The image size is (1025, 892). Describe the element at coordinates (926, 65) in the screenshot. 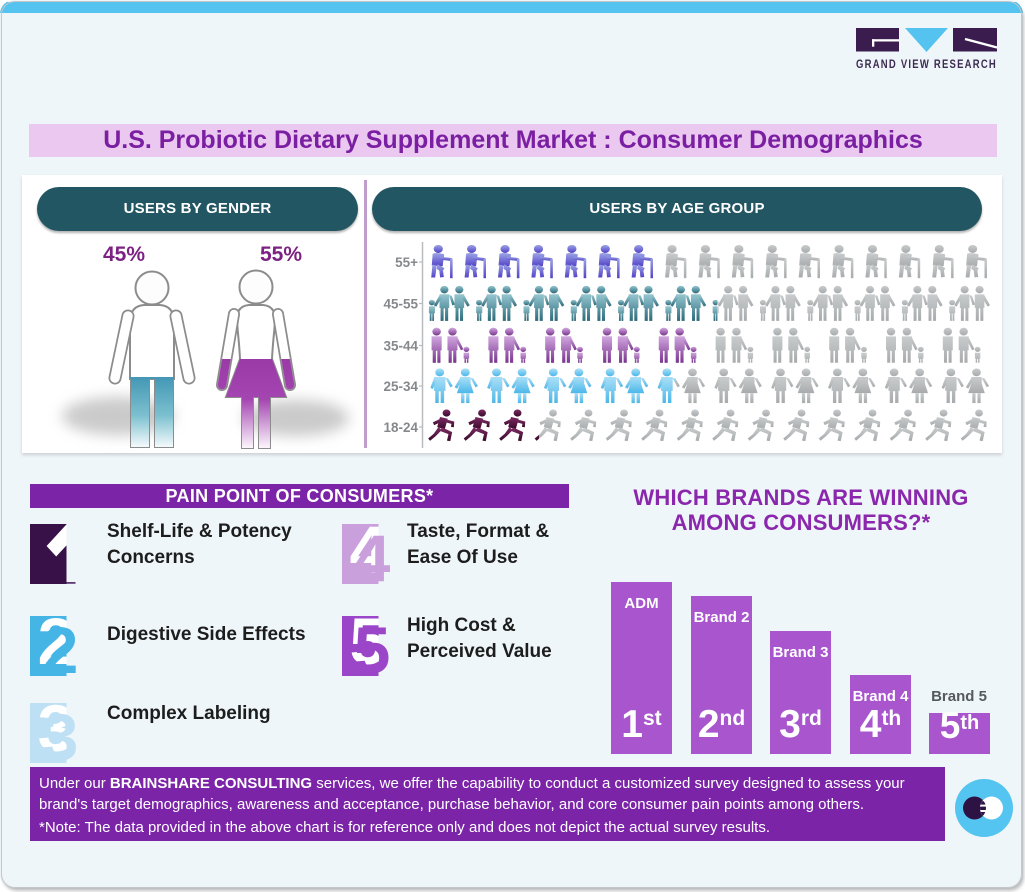

I see `svg-text: GRAND VIEW RESEARCH` at that location.